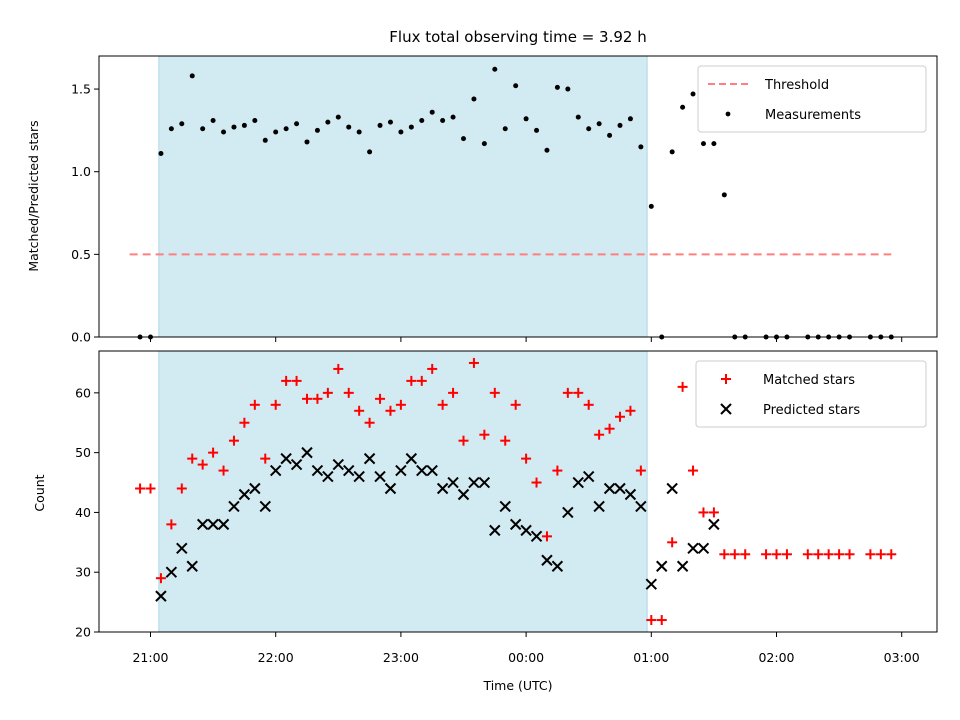  What do you see at coordinates (83, 632) in the screenshot?
I see `y-tick-label: 20` at bounding box center [83, 632].